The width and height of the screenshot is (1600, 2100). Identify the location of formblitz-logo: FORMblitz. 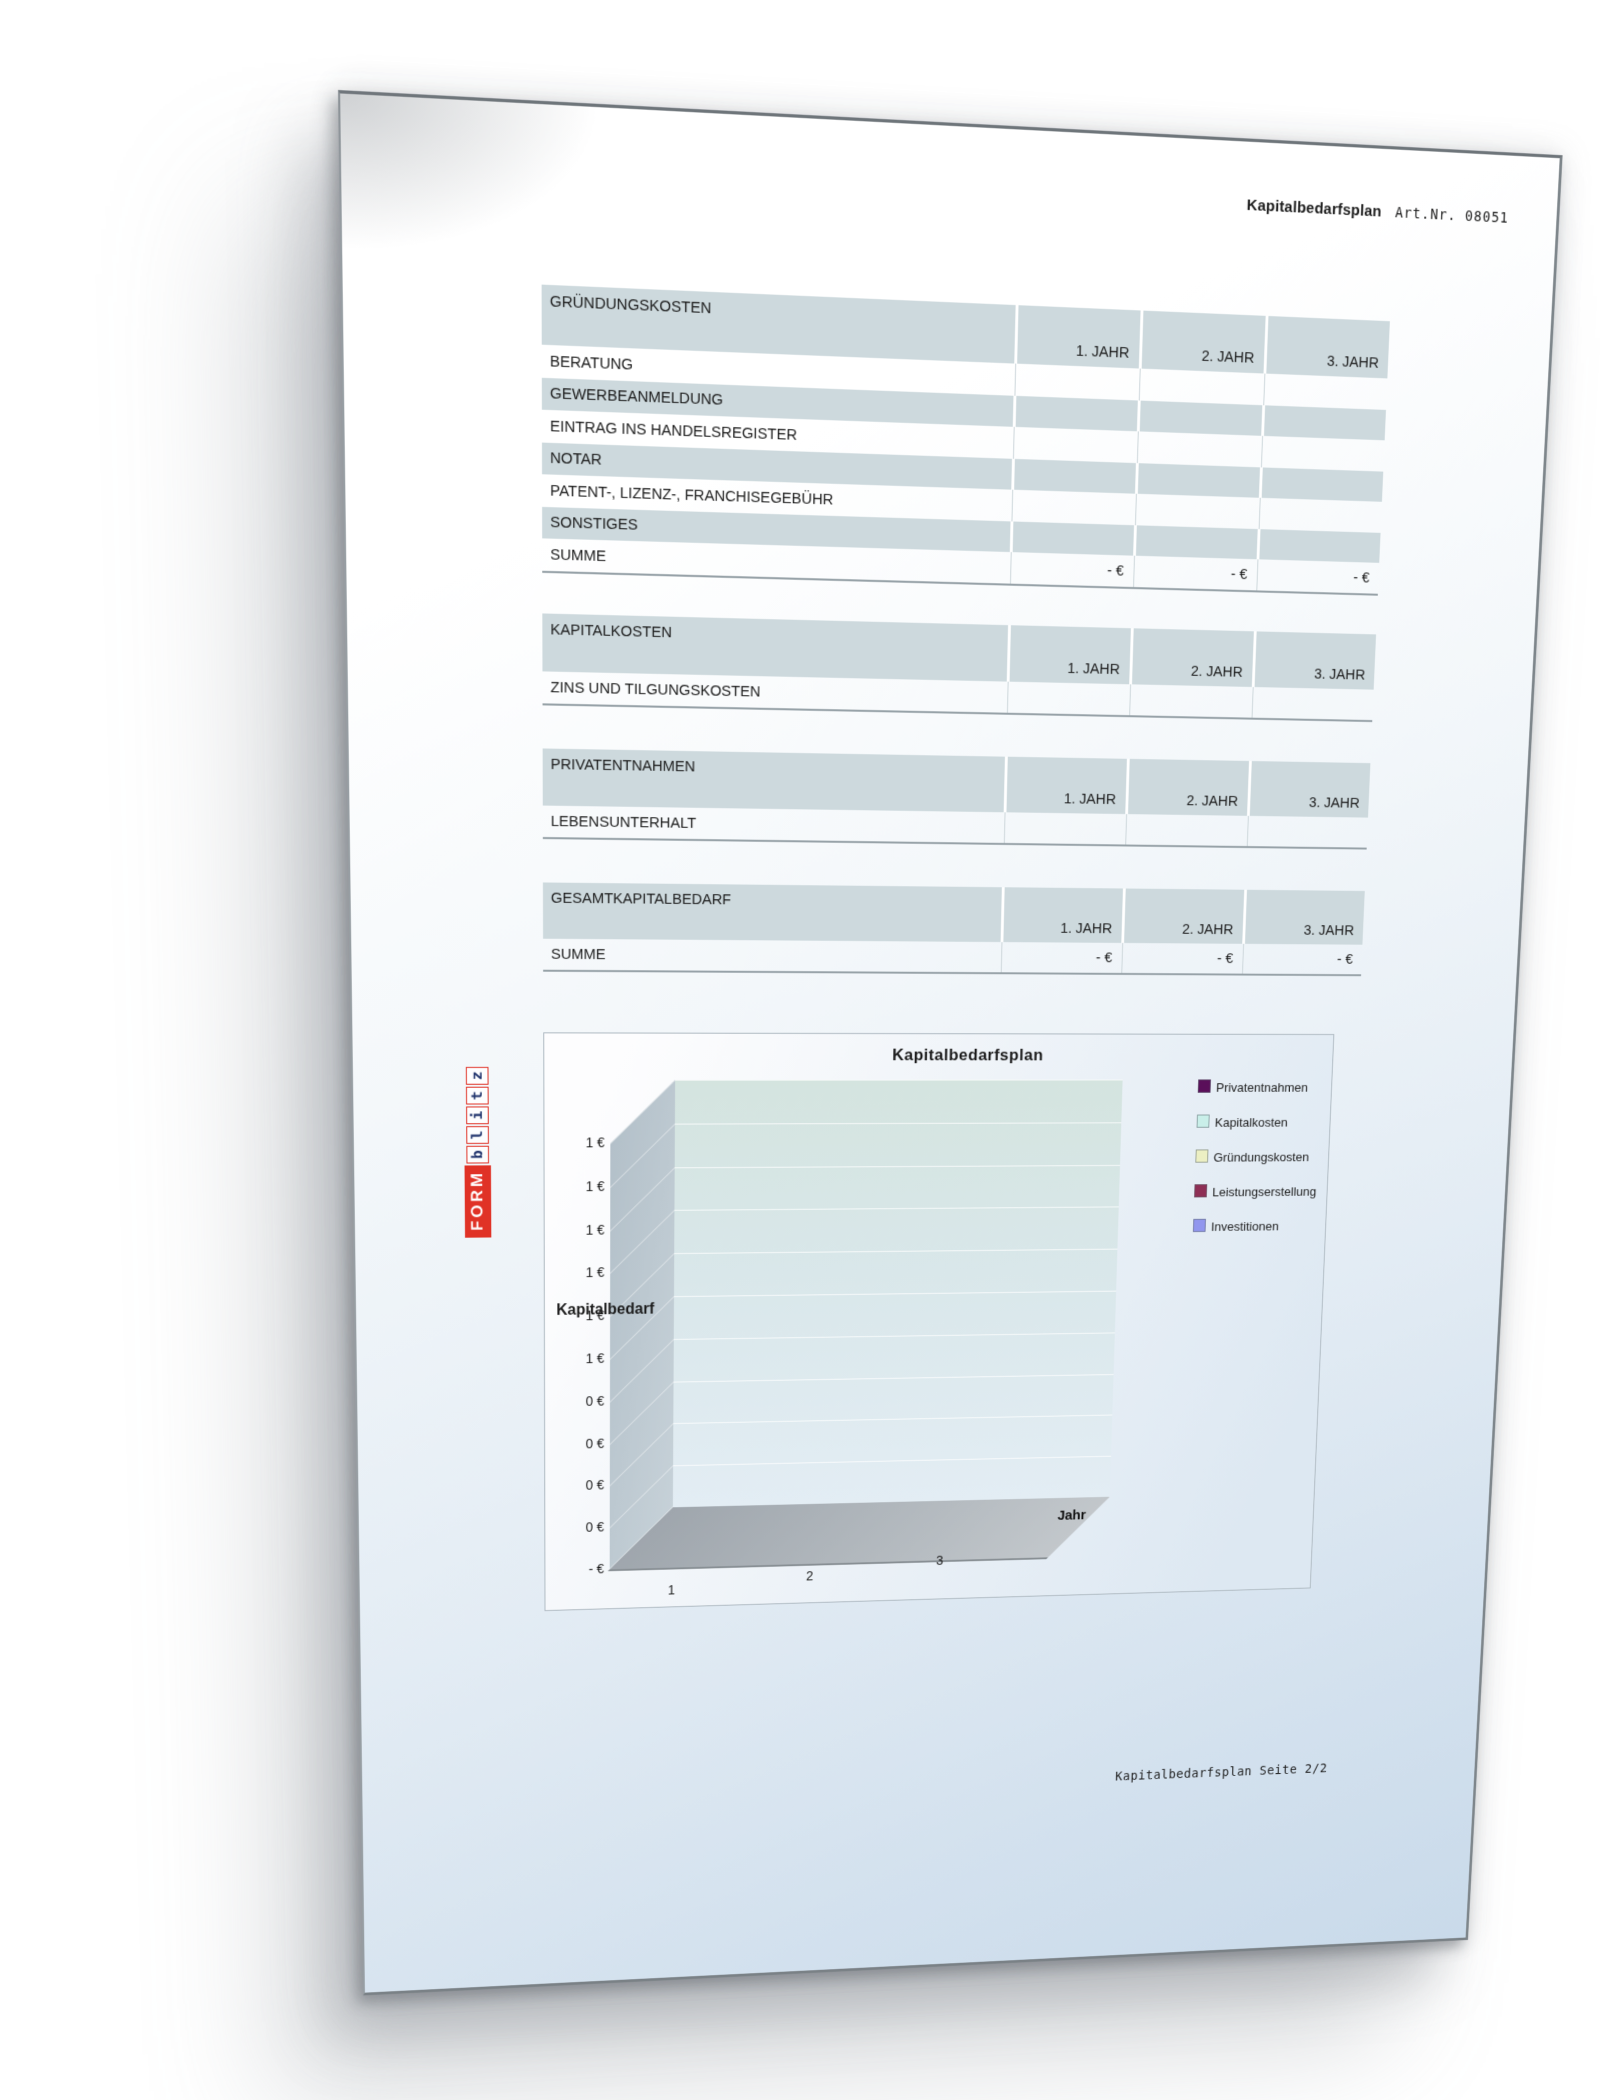
(478, 1152).